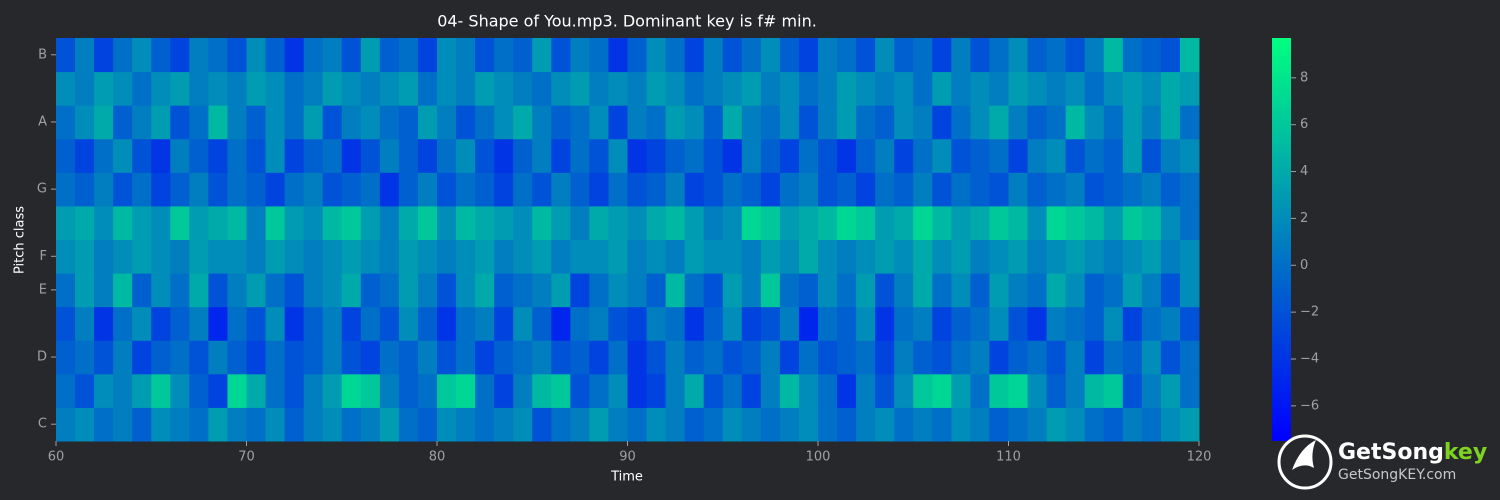  Describe the element at coordinates (1304, 218) in the screenshot. I see `colorbar-tick-label: 2` at that location.